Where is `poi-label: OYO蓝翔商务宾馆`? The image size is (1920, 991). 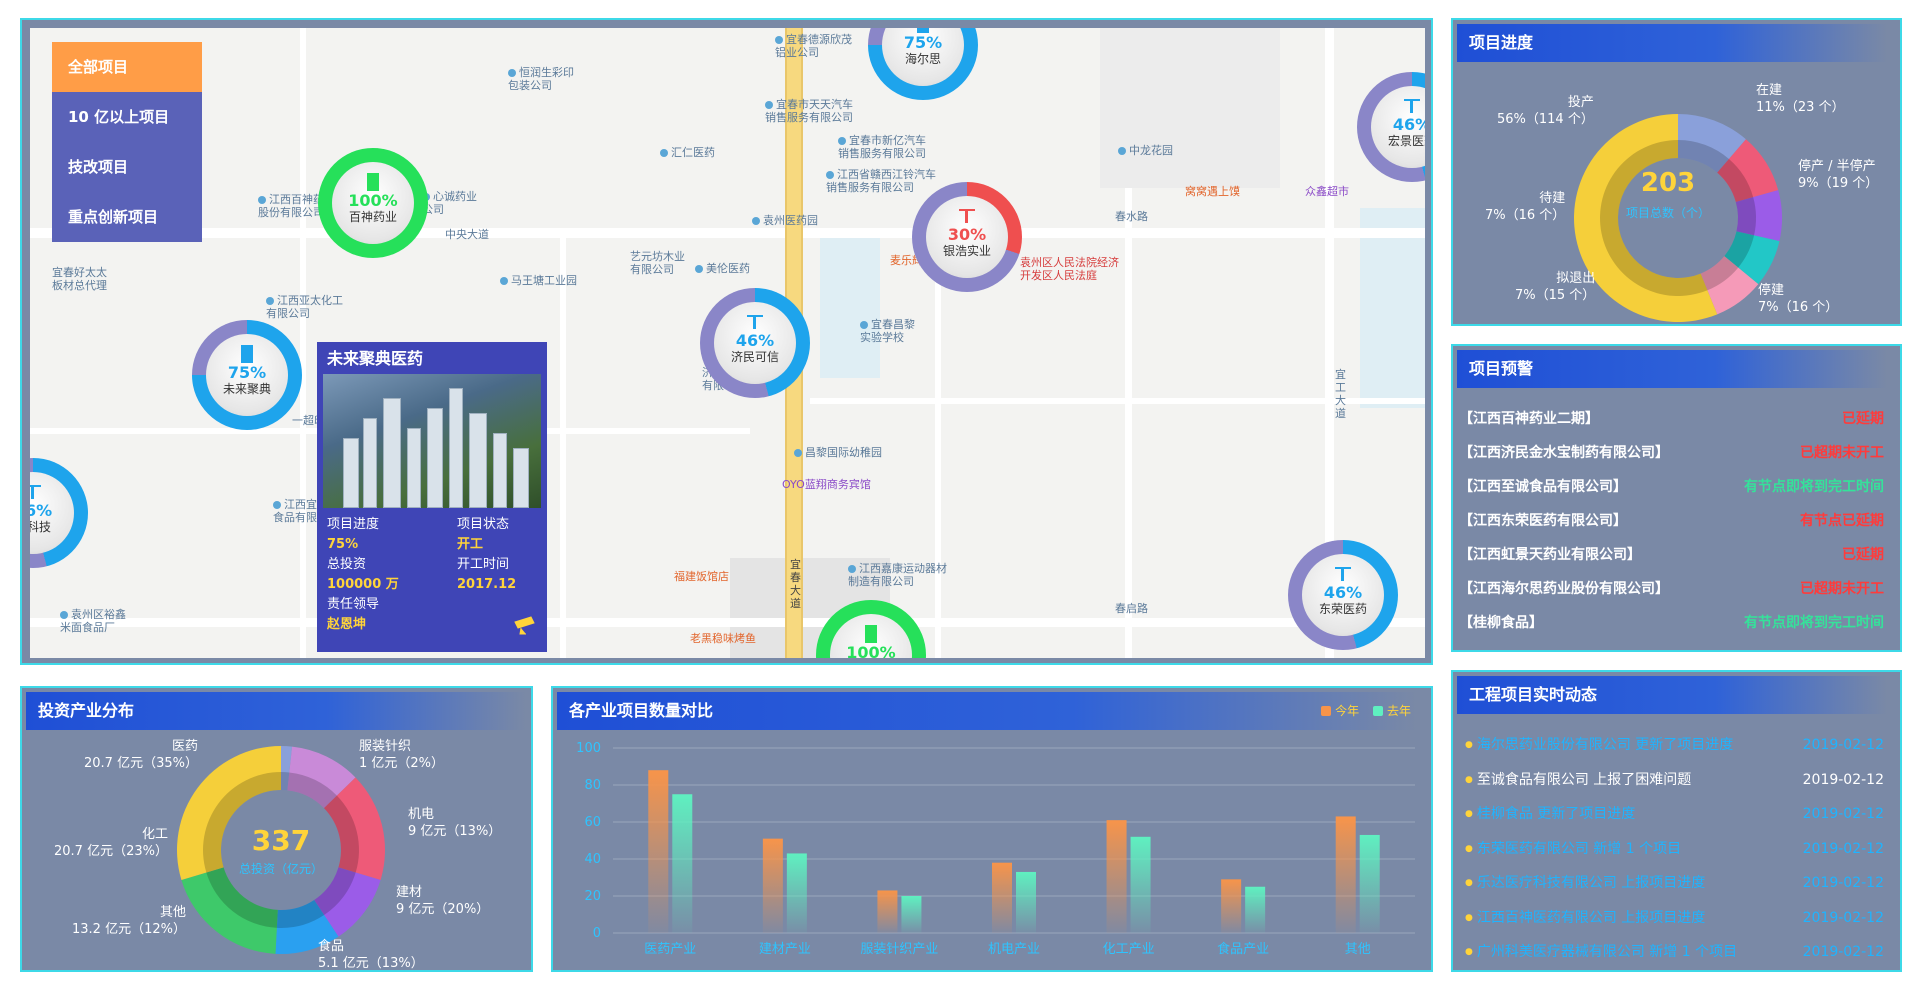 poi-label: OYO蓝翔商务宾馆 is located at coordinates (826, 484).